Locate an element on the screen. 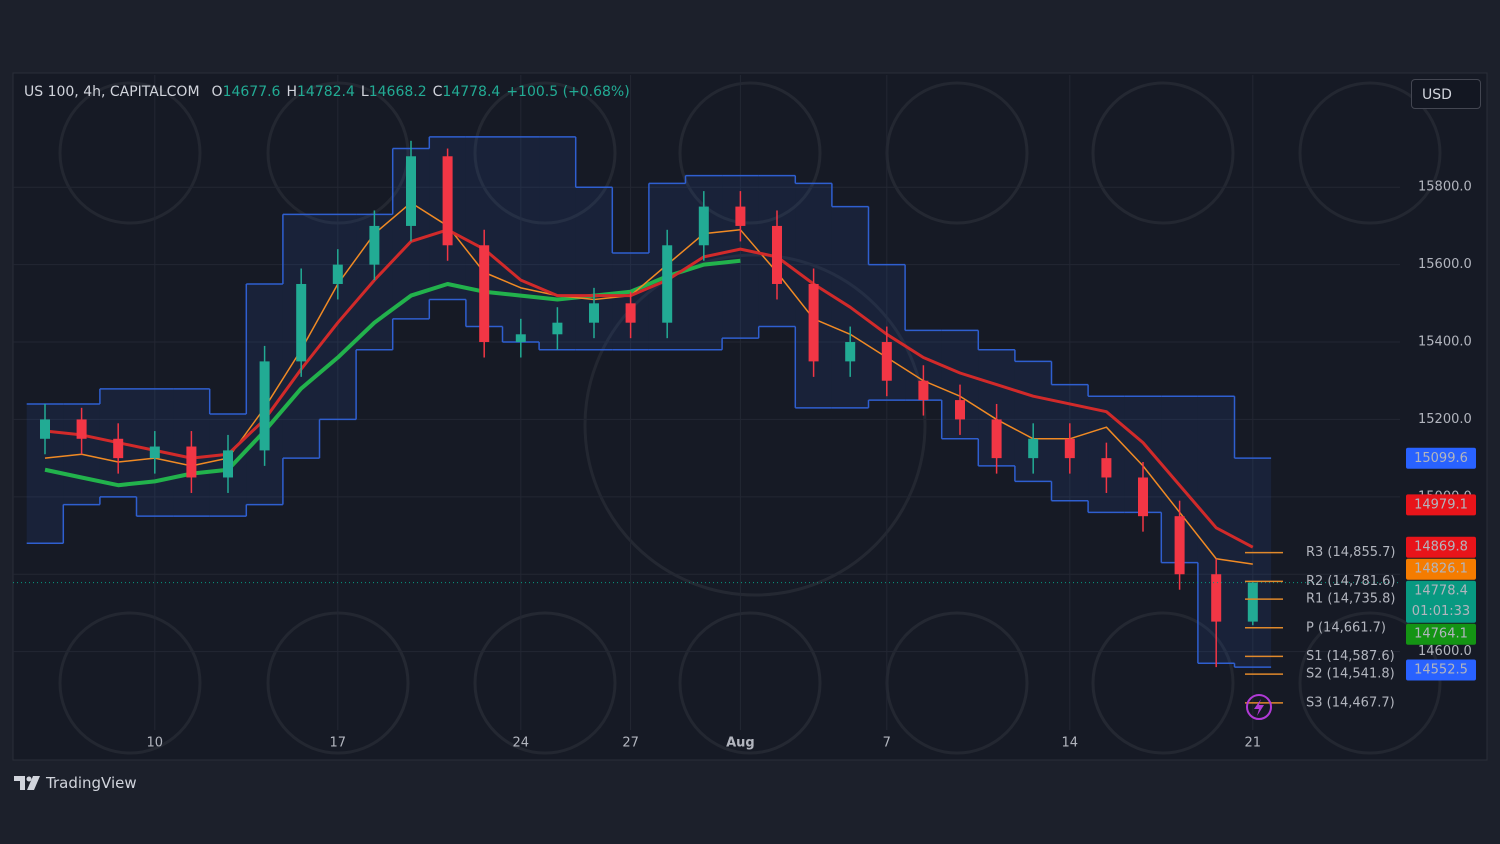 This screenshot has height=844, width=1500. change: +100.5 (+0.68%) is located at coordinates (568, 92).